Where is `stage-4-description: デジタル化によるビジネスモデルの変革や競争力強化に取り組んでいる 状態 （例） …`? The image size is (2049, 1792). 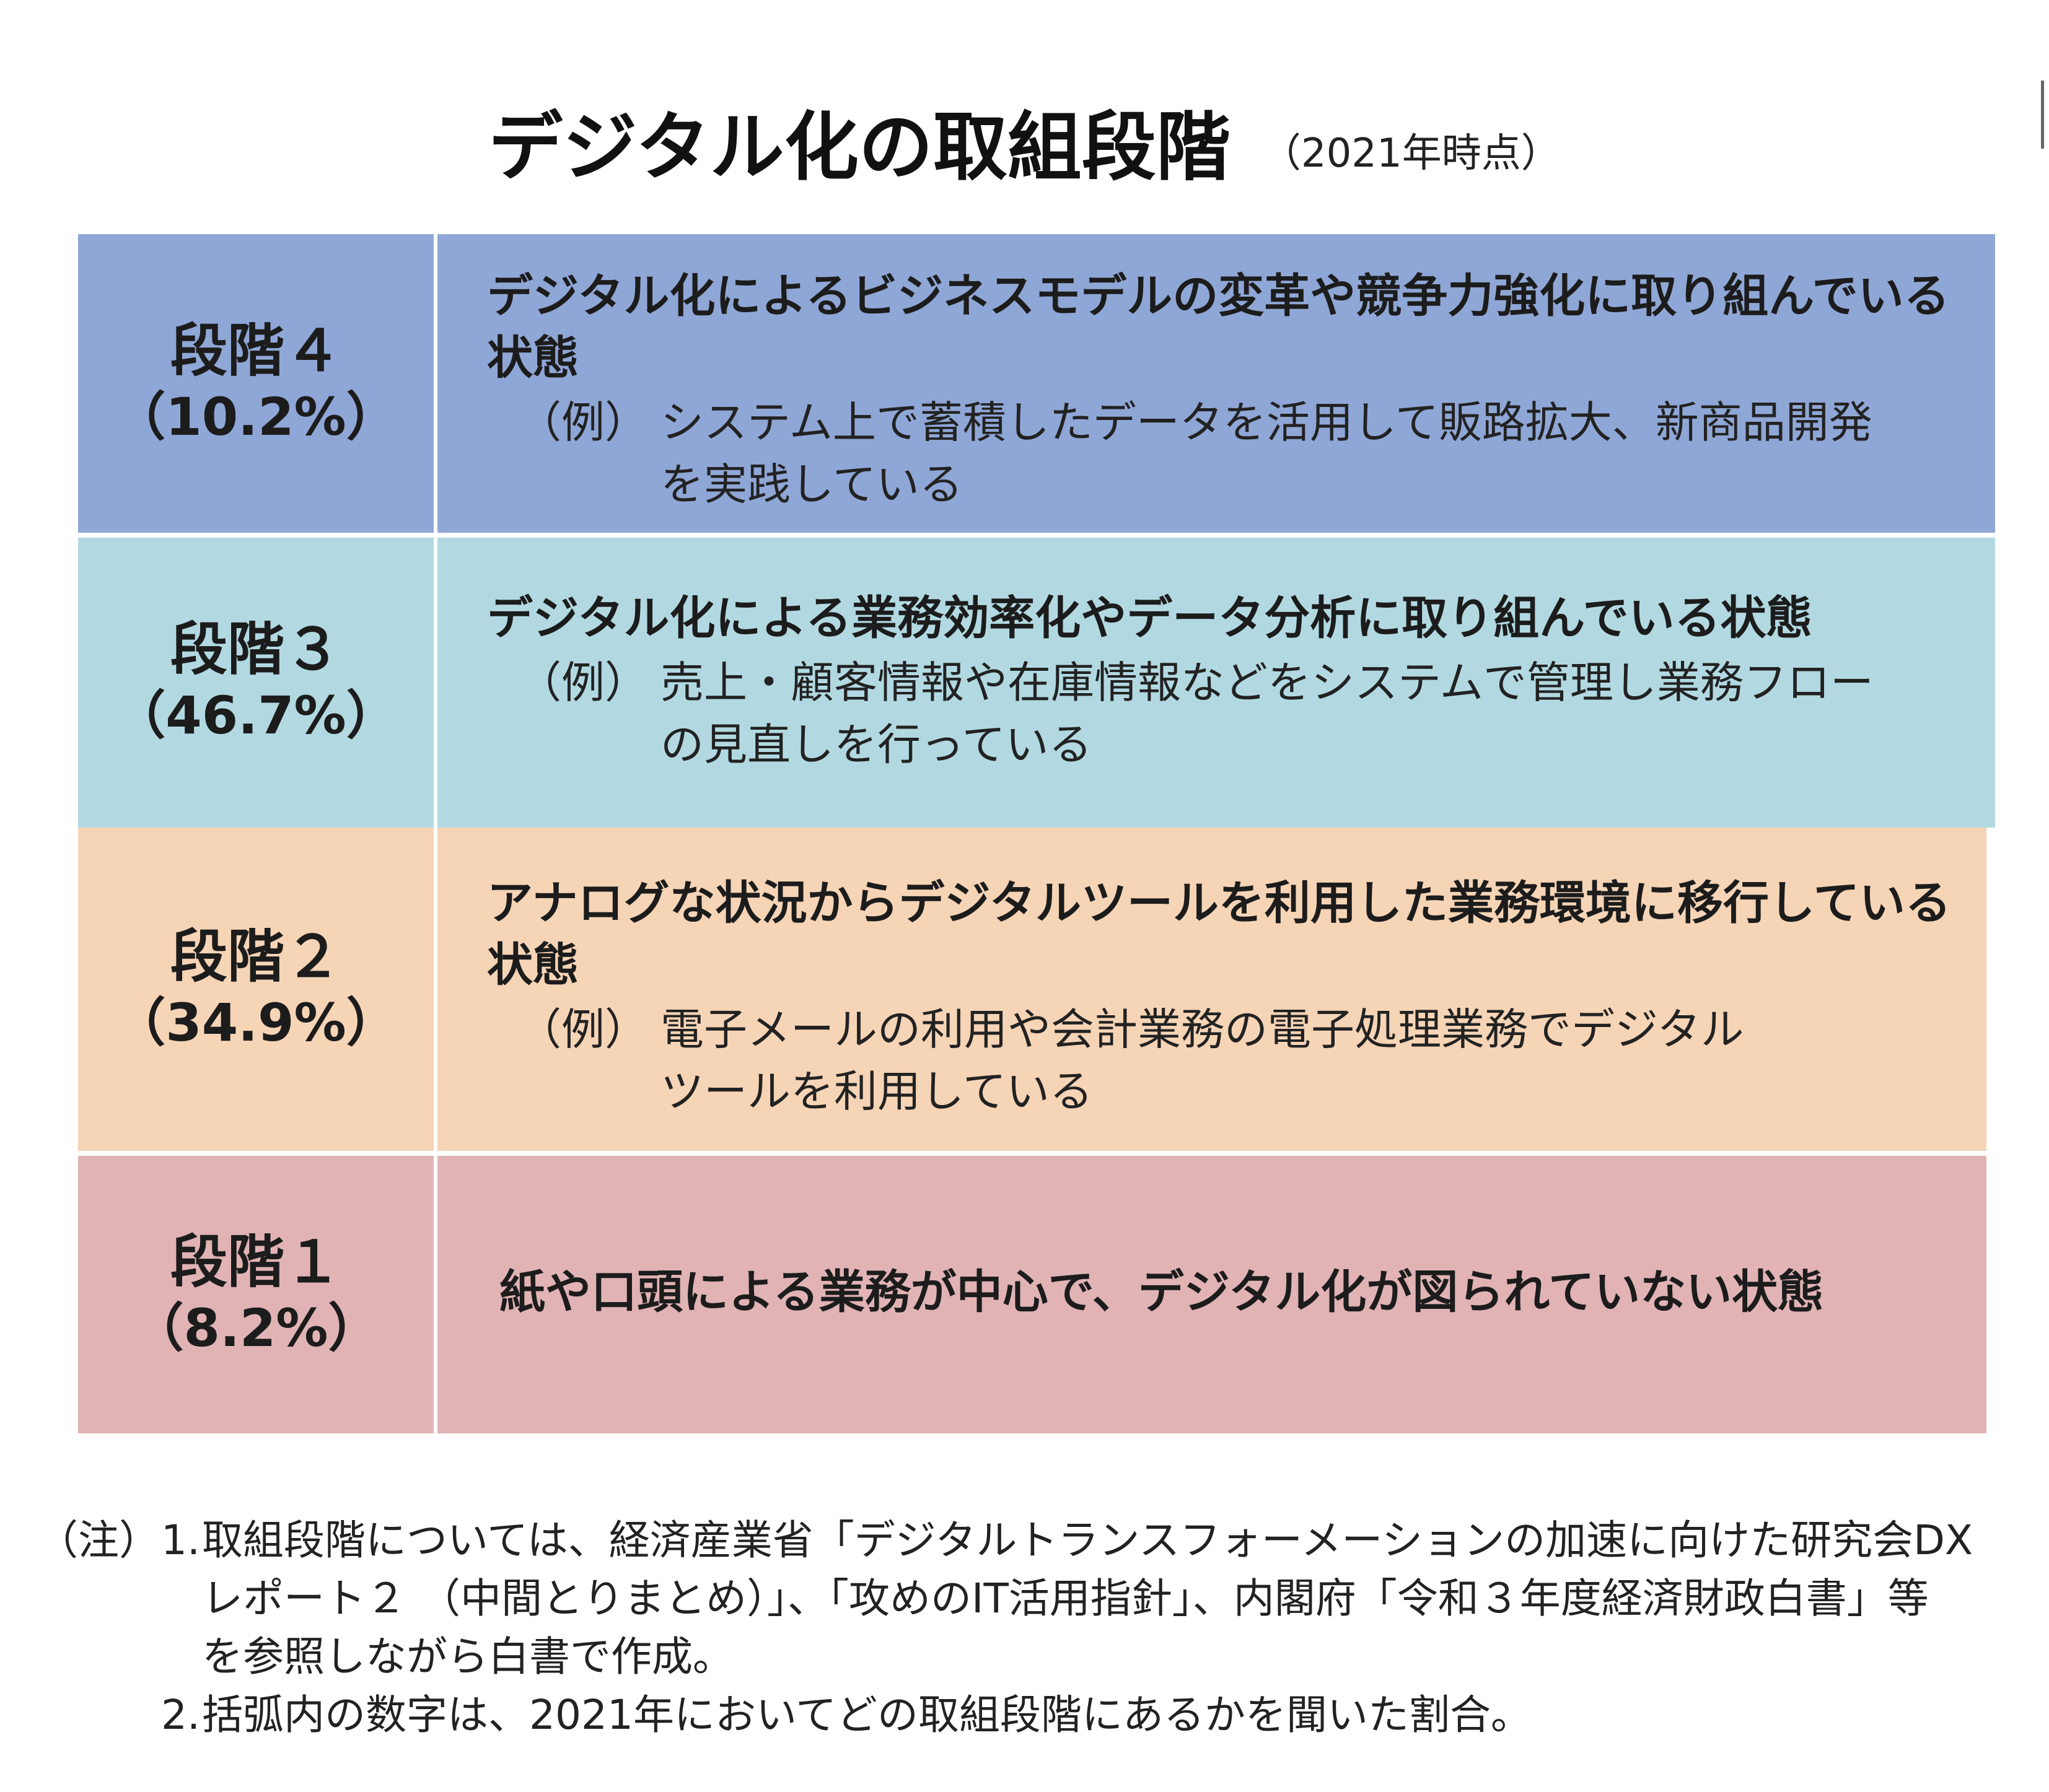
stage-4-description: デジタル化によるビジネスモデルの変革や競争力強化に取り組んでいる 状態 （例） … is located at coordinates (1232, 399).